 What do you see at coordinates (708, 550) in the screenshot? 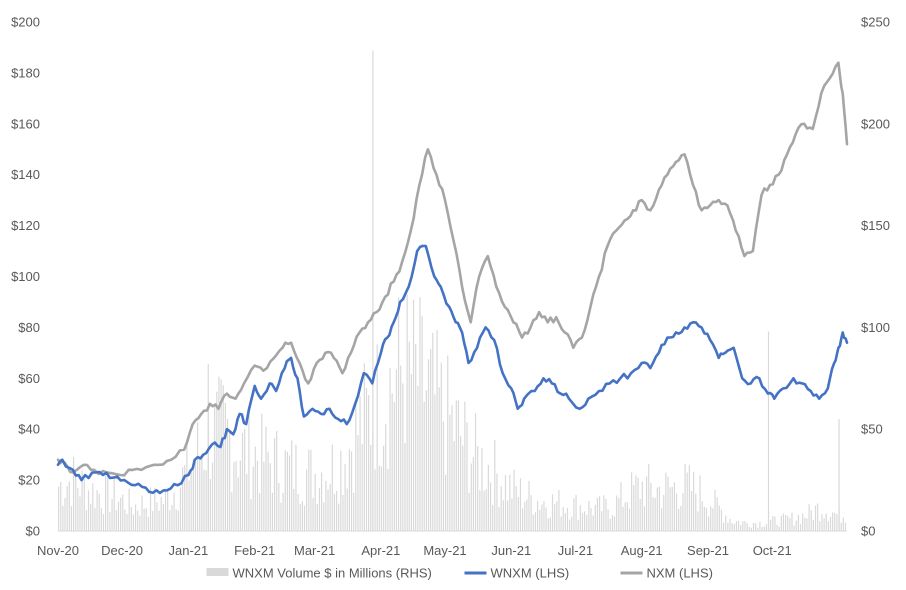
I see `x-tick-label: Sep-21` at bounding box center [708, 550].